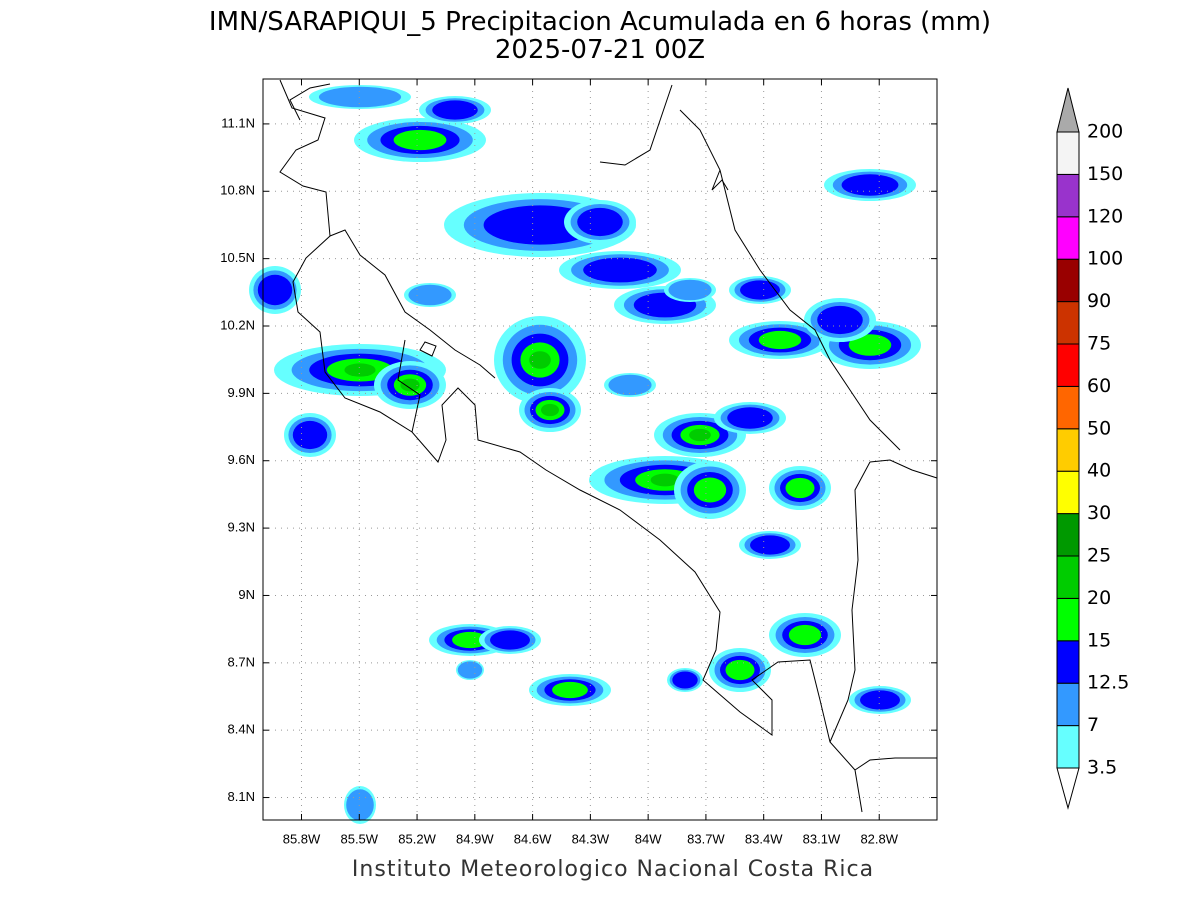  What do you see at coordinates (1068, 788) in the screenshot?
I see `colorbar-under` at bounding box center [1068, 788].